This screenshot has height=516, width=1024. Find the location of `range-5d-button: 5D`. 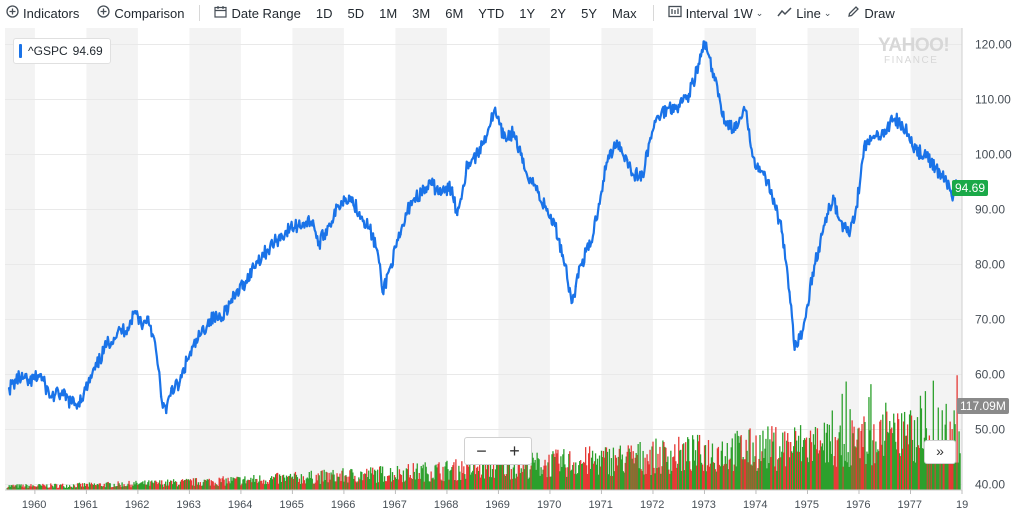

range-5d-button: 5D is located at coordinates (356, 13).